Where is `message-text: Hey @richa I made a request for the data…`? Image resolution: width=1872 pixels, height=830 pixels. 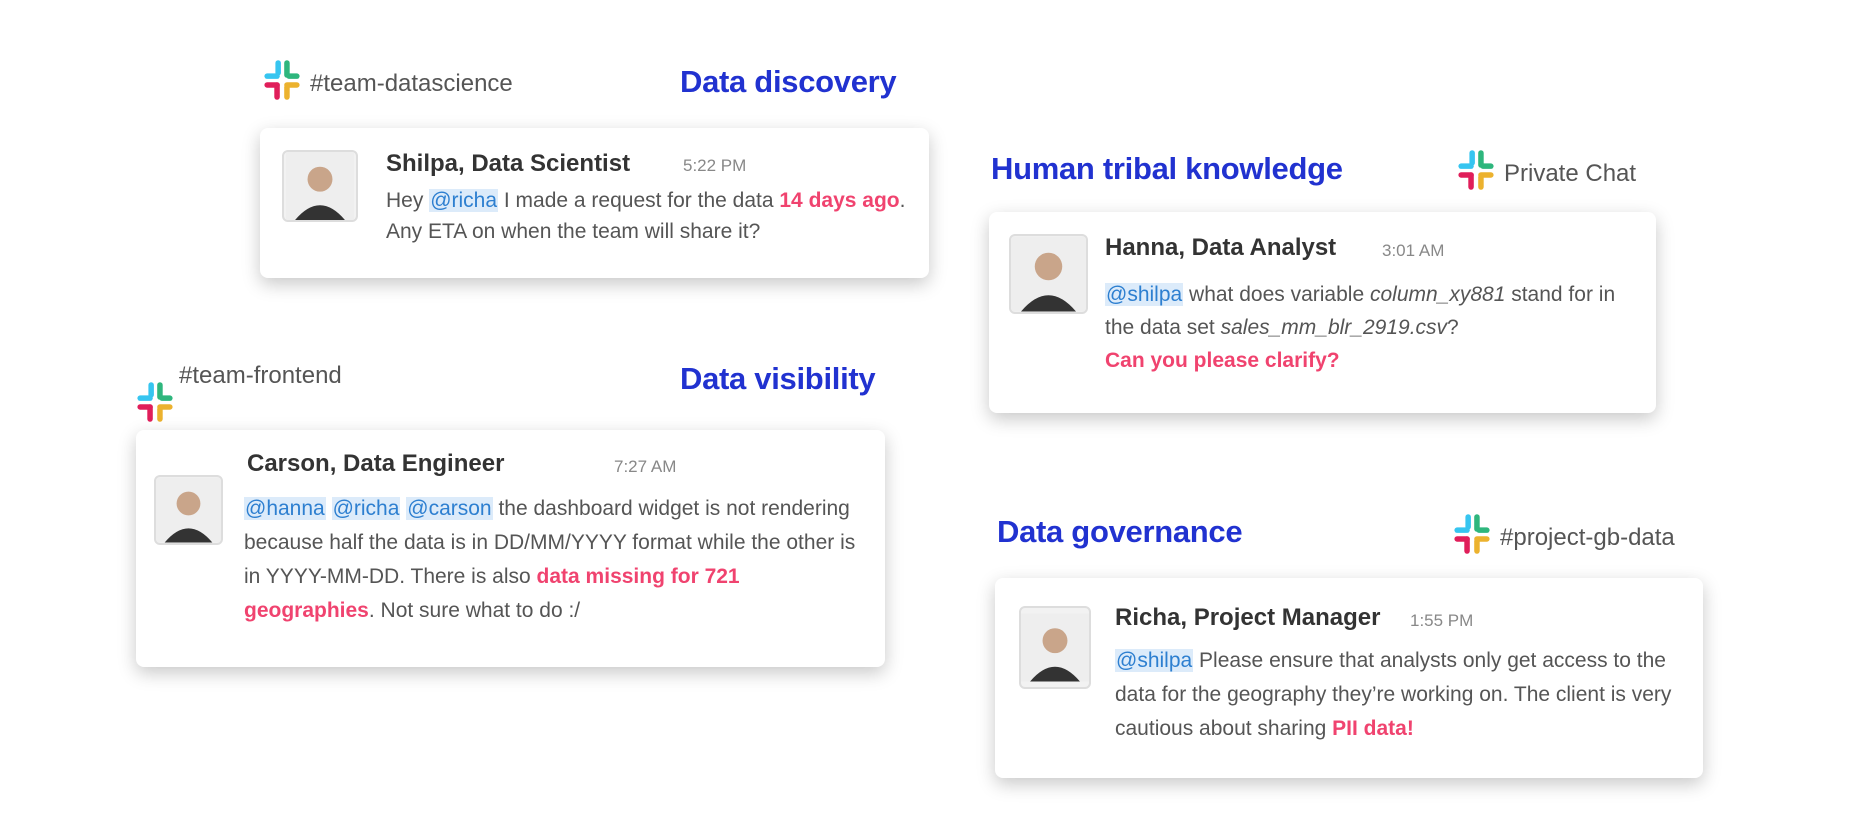
message-text: Hey @richa I made a request for the data… is located at coordinates (651, 216).